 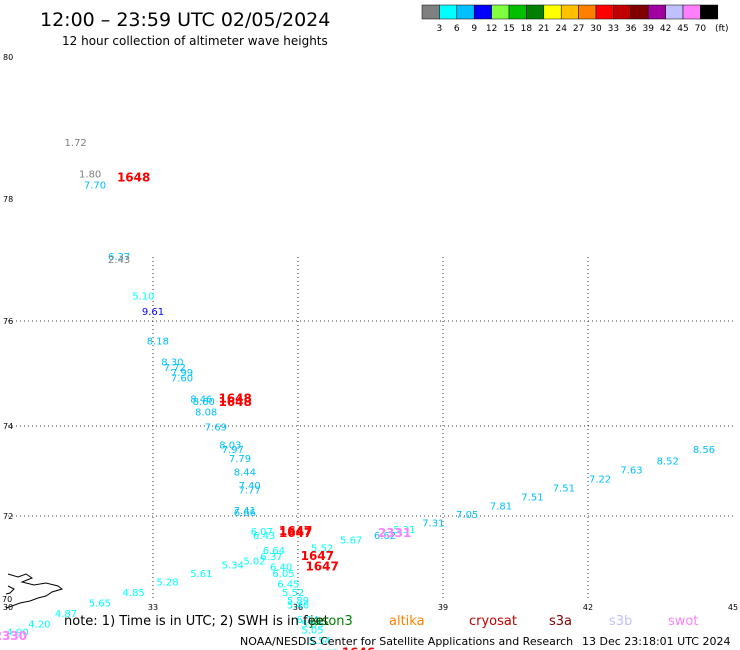 I want to click on wave-height-point: 4.85, so click(x=134, y=593).